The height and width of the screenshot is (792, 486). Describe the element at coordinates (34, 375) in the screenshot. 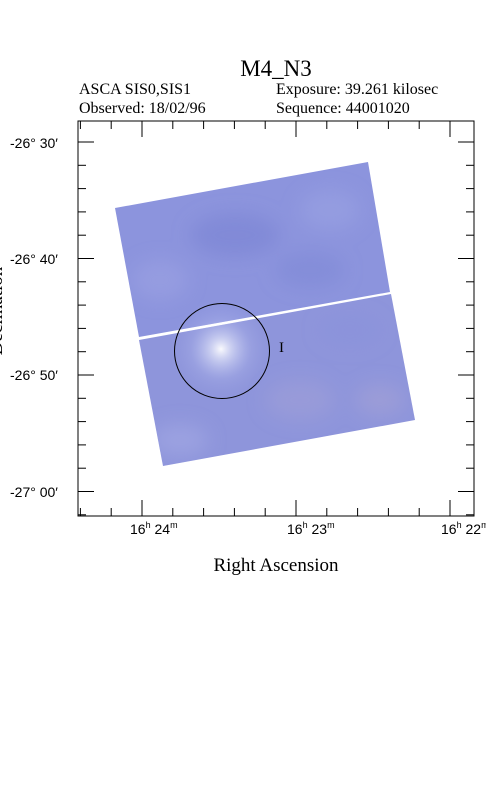

I see `dec-tick-label: -26° 50′` at that location.